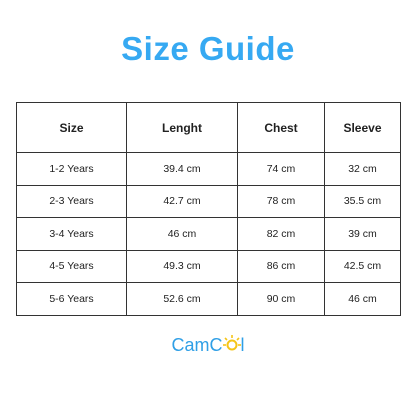  I want to click on logo-text: CamC, so click(197, 345).